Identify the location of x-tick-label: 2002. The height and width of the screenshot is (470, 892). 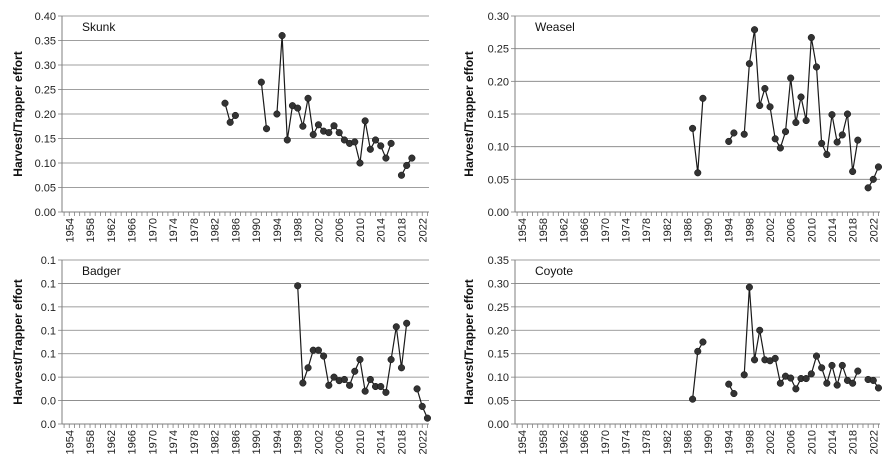
(771, 230).